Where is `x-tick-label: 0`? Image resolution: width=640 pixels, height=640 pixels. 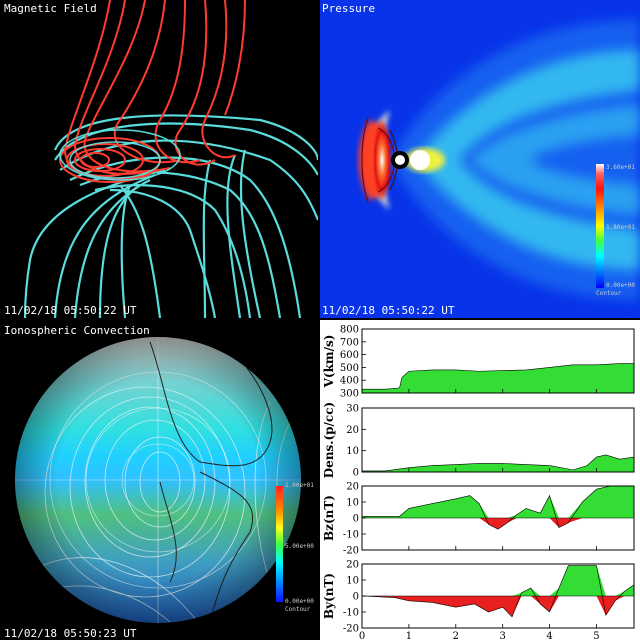 x-tick-label: 0 is located at coordinates (362, 635).